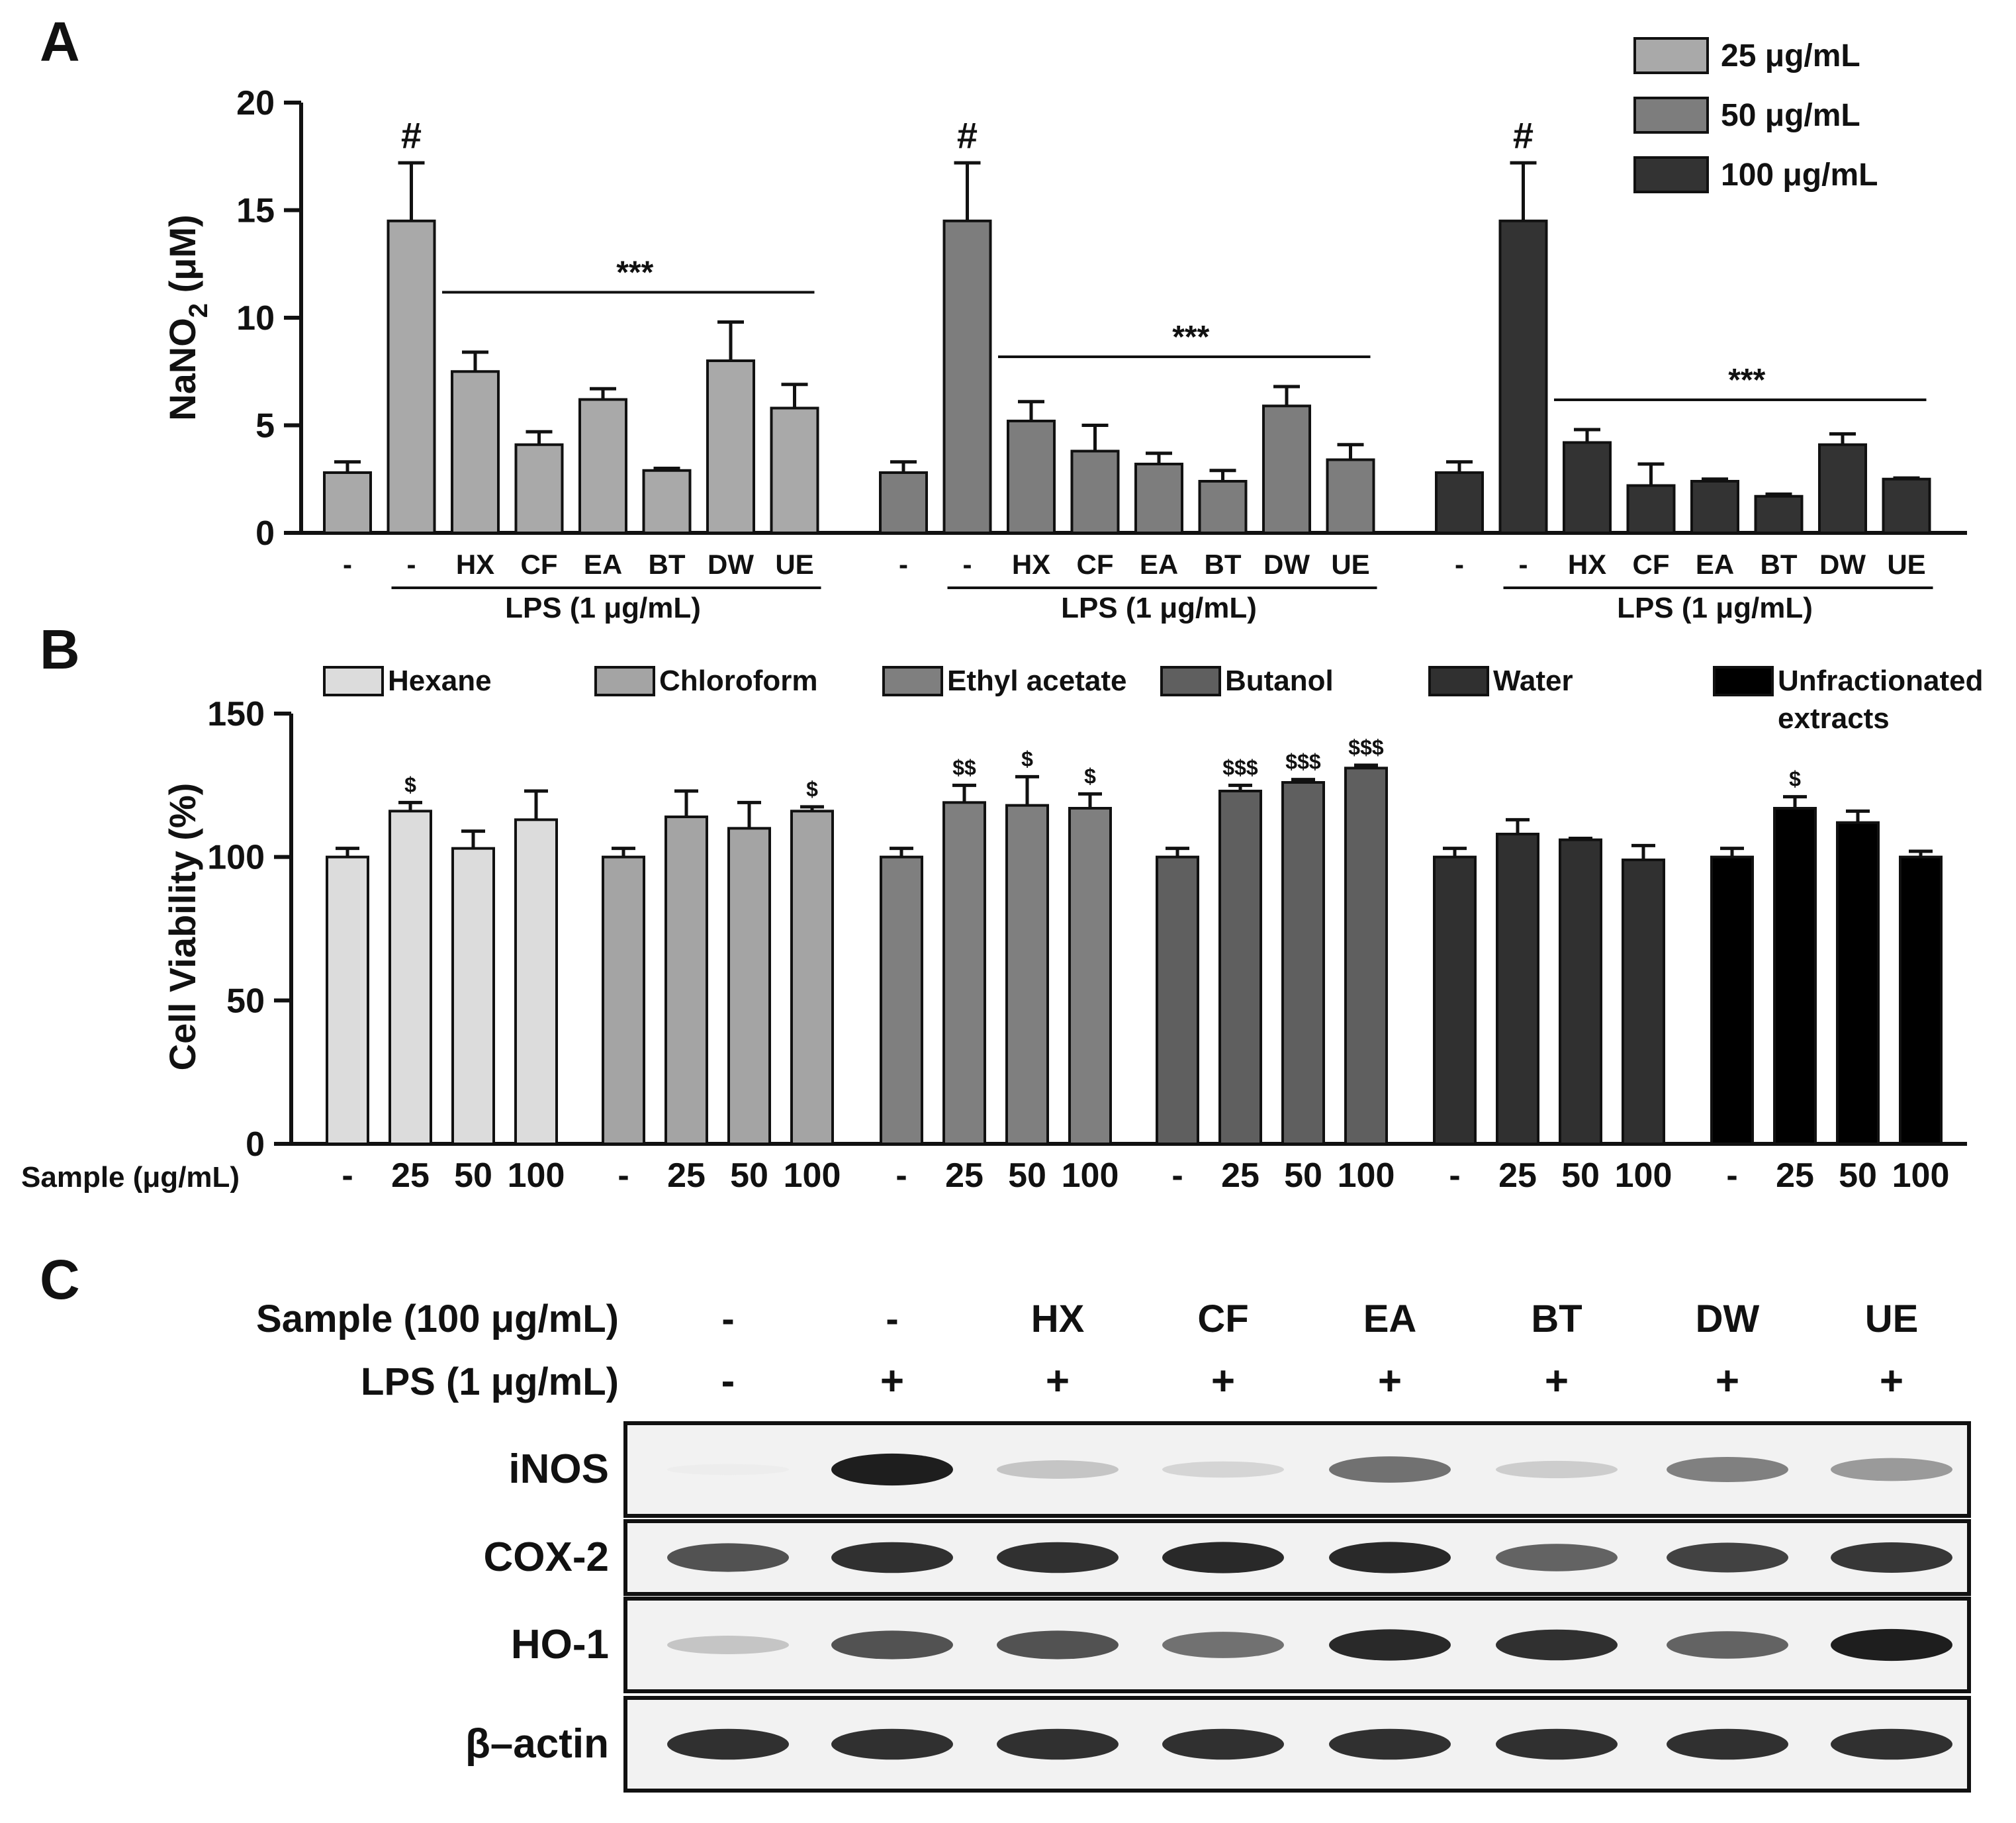 Image resolution: width=2016 pixels, height=1823 pixels. What do you see at coordinates (728, 1381) in the screenshot?
I see `lane-lps-label: -` at bounding box center [728, 1381].